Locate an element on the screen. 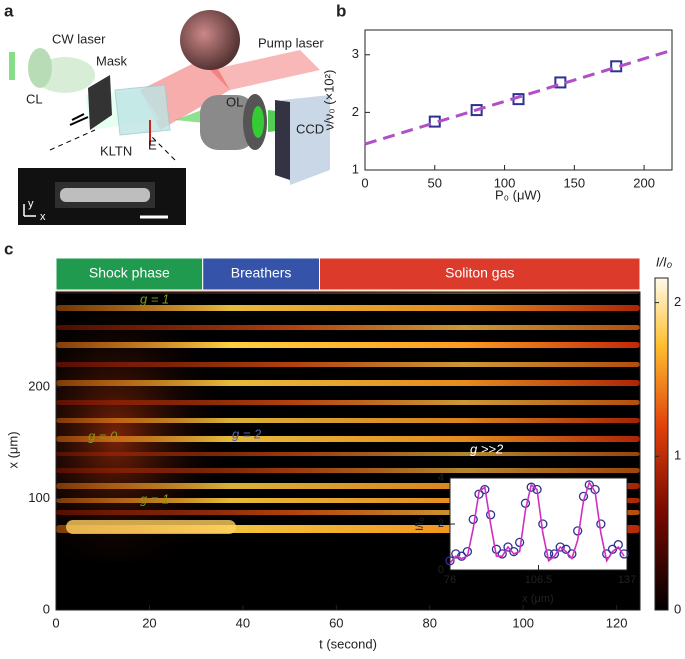 The width and height of the screenshot is (685, 659). annotation: g = 2 is located at coordinates (247, 433).